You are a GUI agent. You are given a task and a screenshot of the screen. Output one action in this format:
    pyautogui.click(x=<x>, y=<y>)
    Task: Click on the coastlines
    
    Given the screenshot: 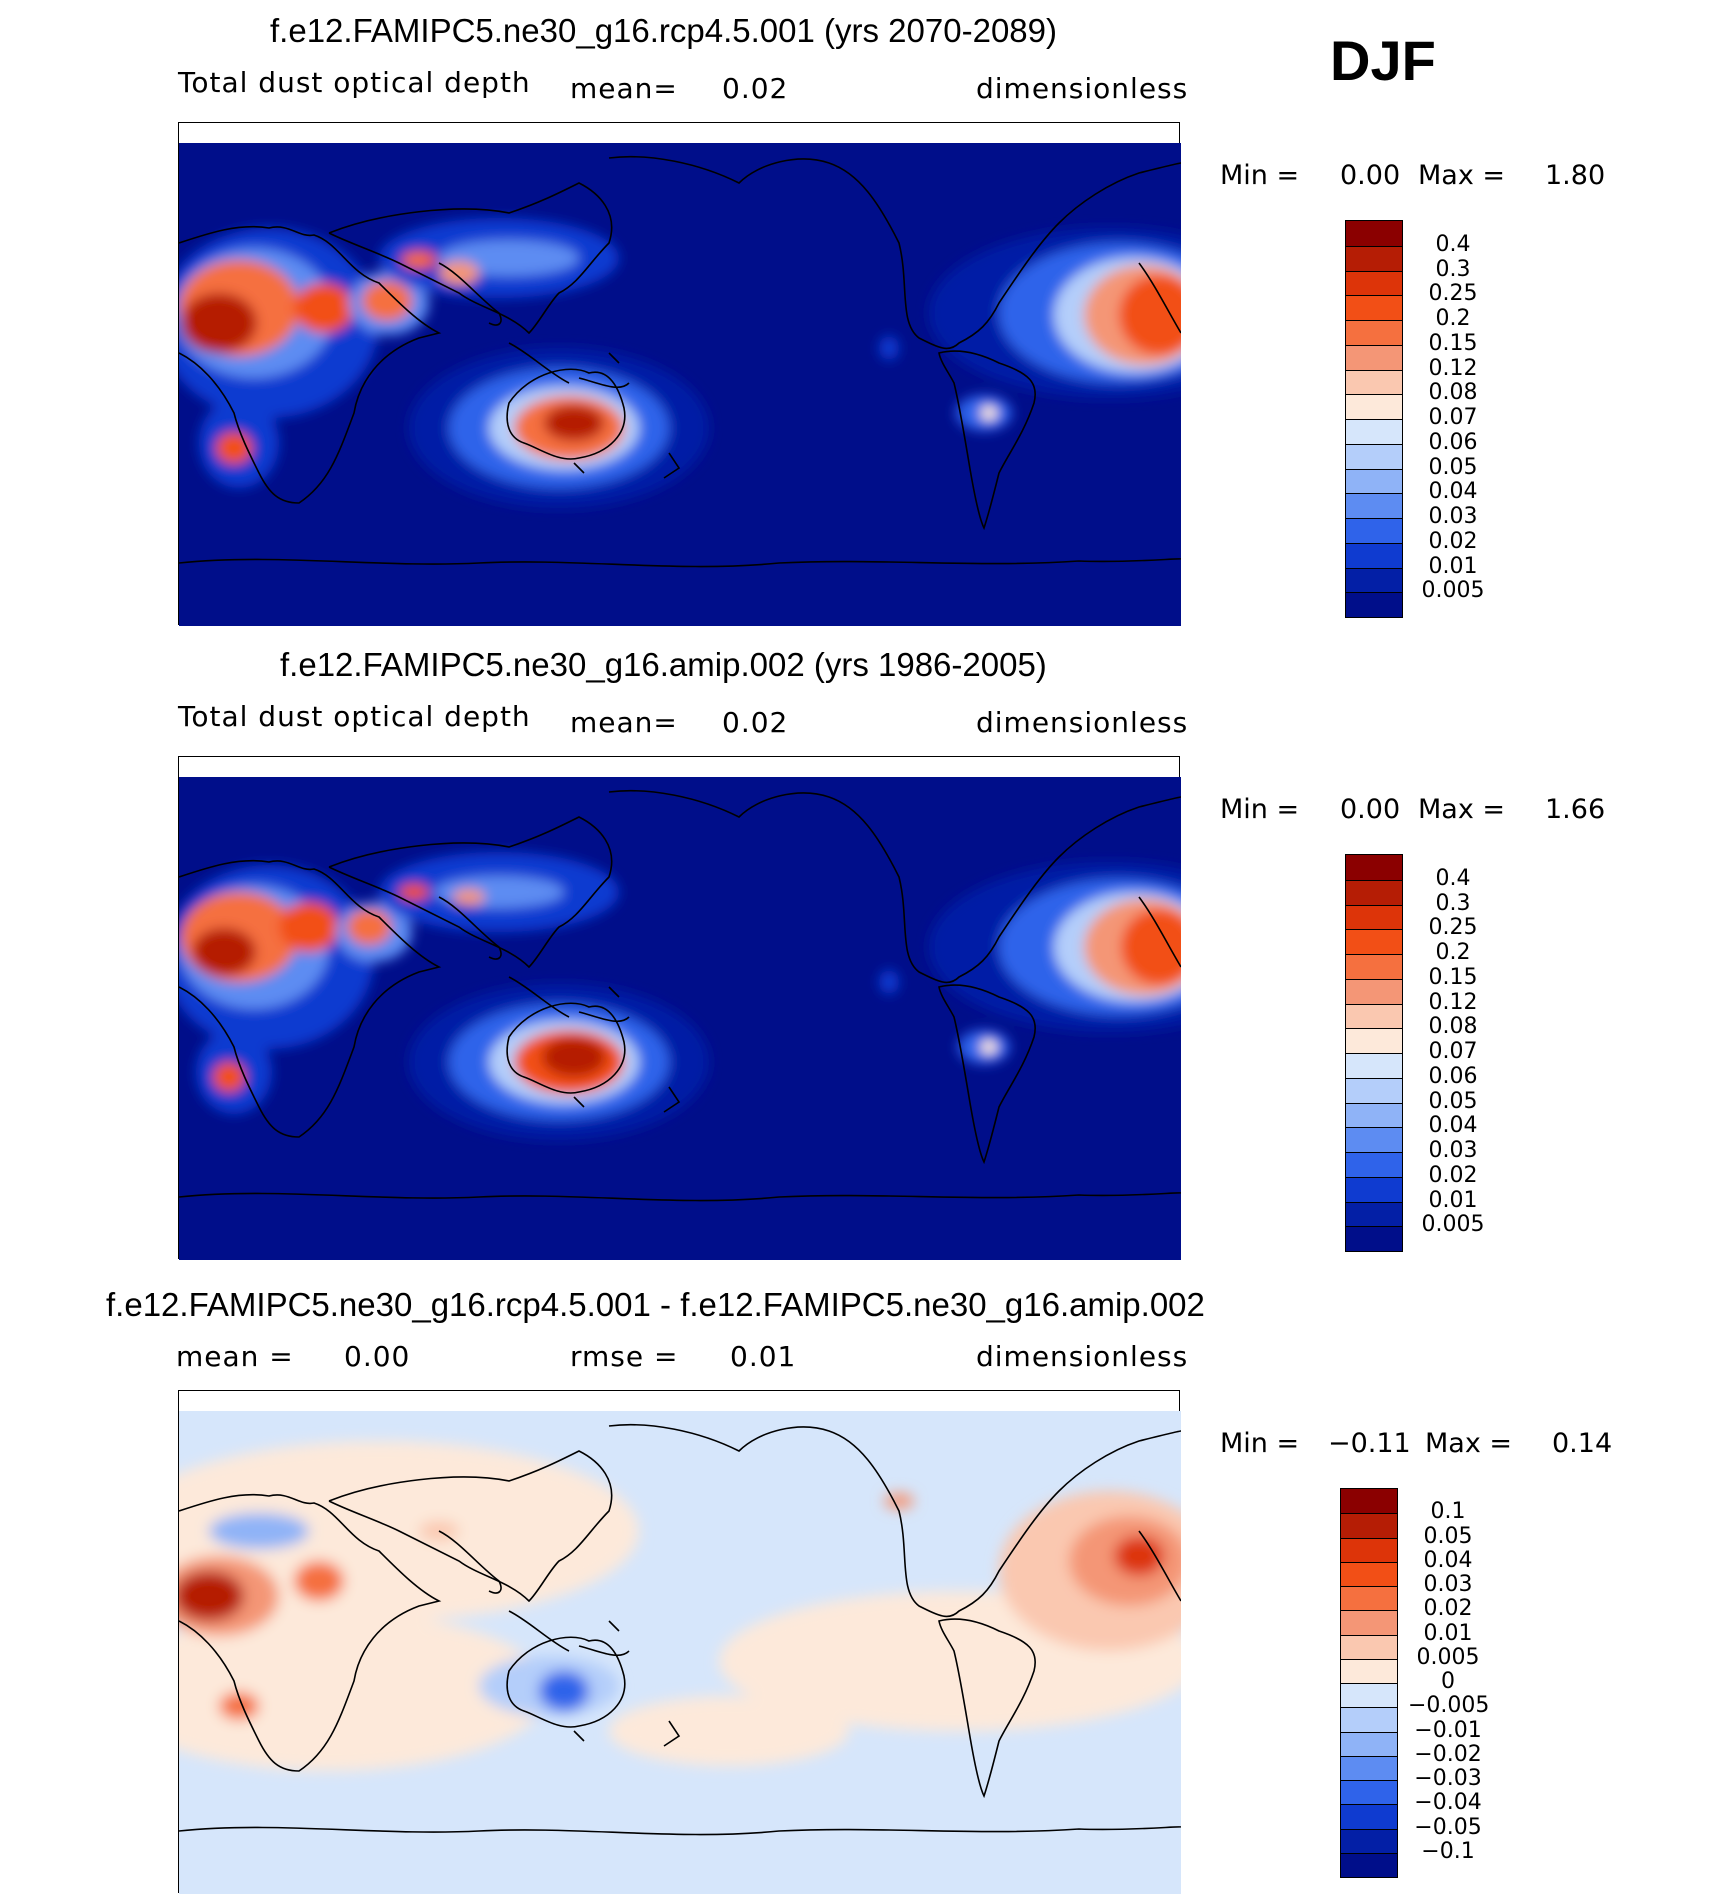 What is the action you would take?
    pyautogui.click(x=680, y=361)
    